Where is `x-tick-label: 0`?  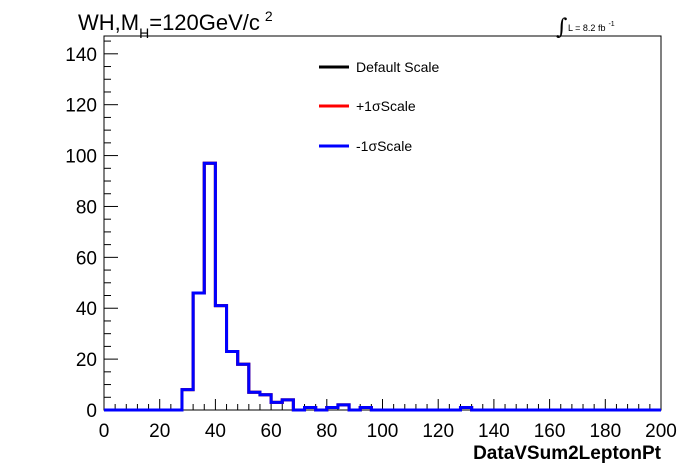
x-tick-label: 0 is located at coordinates (104, 431).